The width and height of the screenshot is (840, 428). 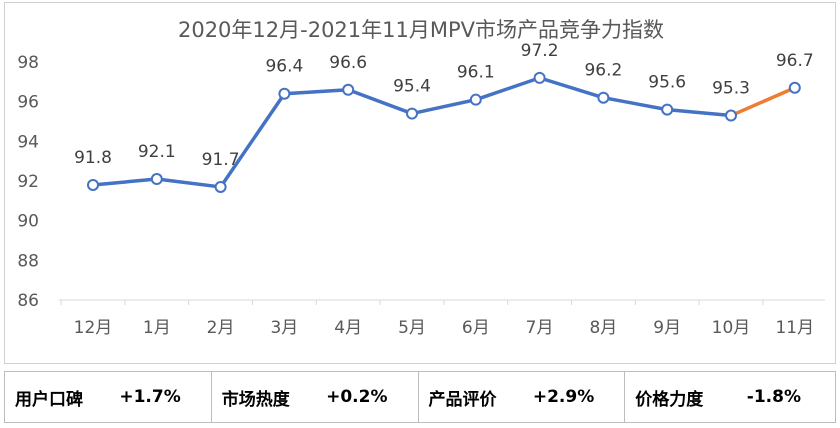 What do you see at coordinates (157, 328) in the screenshot?
I see `x-tick-label: 1月` at bounding box center [157, 328].